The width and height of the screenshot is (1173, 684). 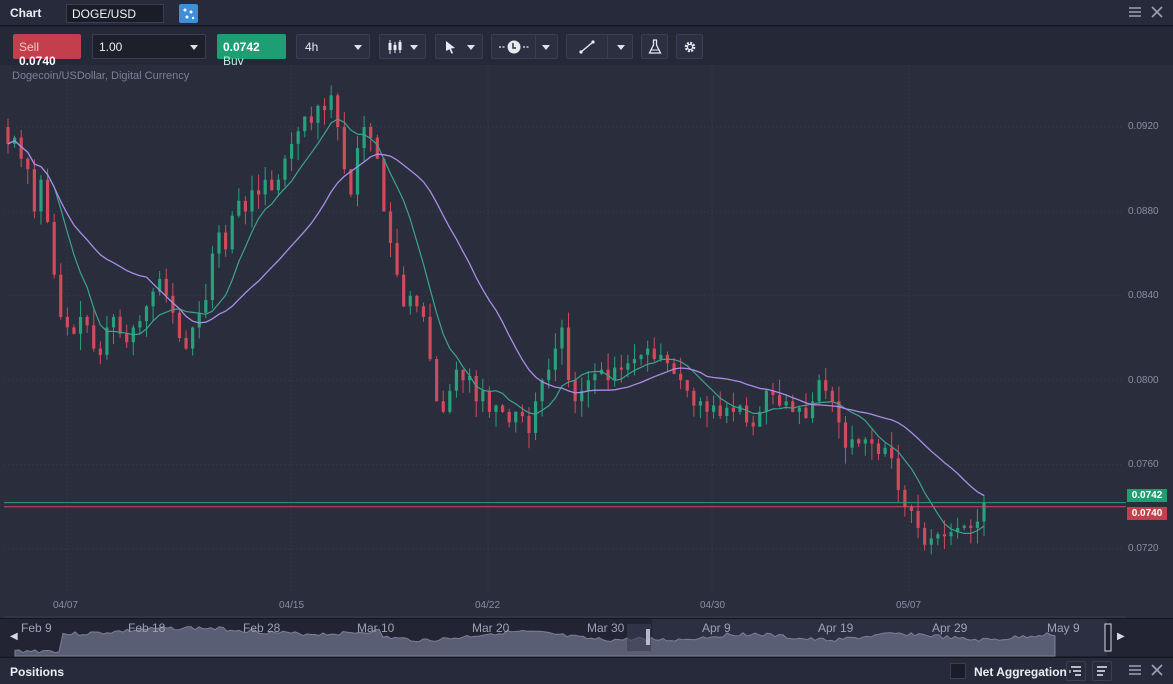 I want to click on x-axis-label: 04/07, so click(x=66, y=605).